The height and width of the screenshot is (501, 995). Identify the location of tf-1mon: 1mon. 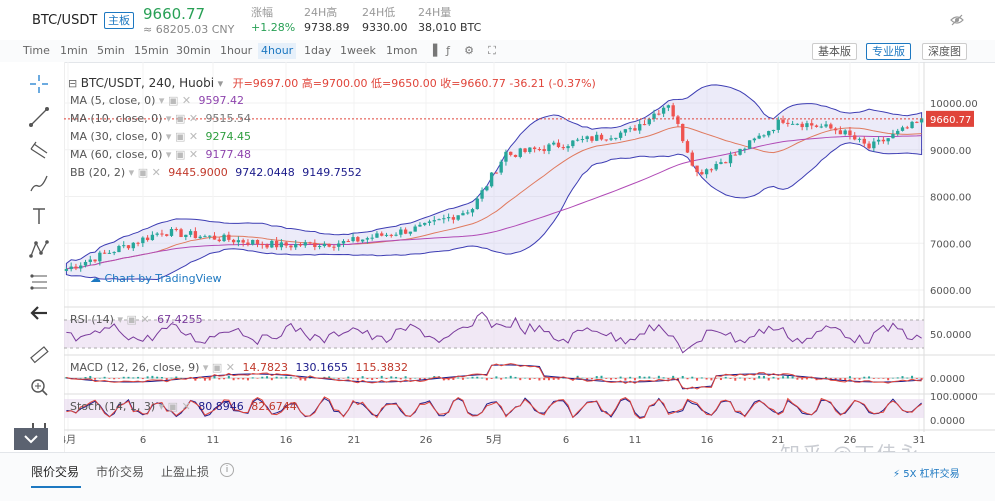
(402, 50).